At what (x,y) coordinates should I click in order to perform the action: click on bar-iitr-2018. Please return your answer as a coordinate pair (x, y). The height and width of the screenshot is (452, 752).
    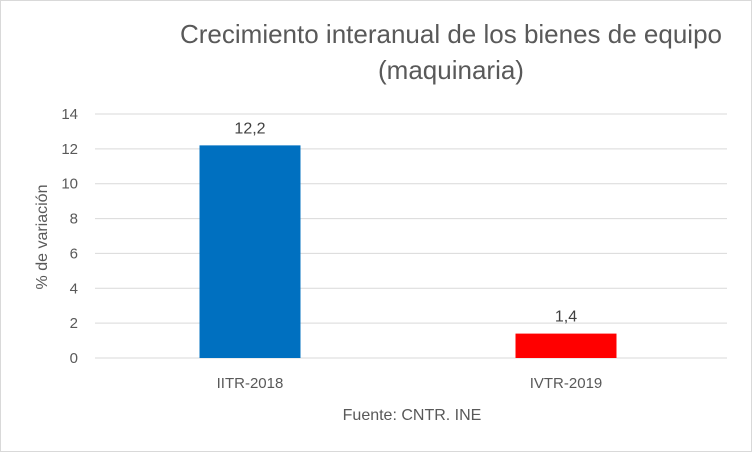
    Looking at the image, I should click on (250, 251).